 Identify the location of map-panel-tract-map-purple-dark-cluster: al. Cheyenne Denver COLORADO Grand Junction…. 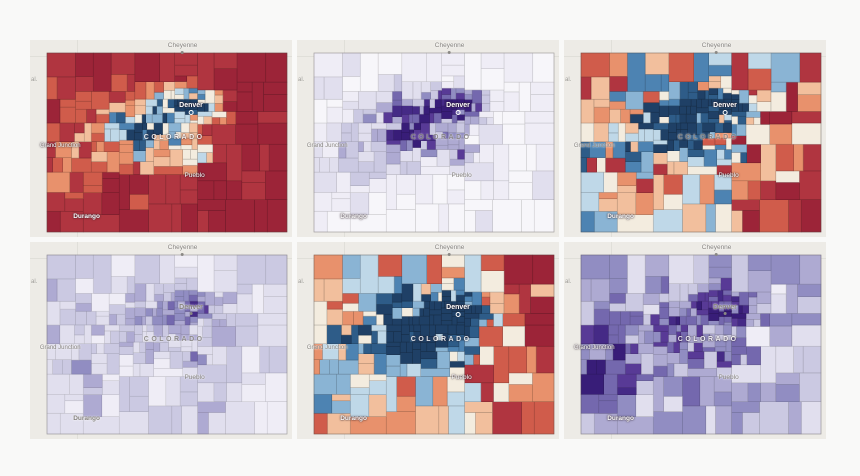
(428, 138).